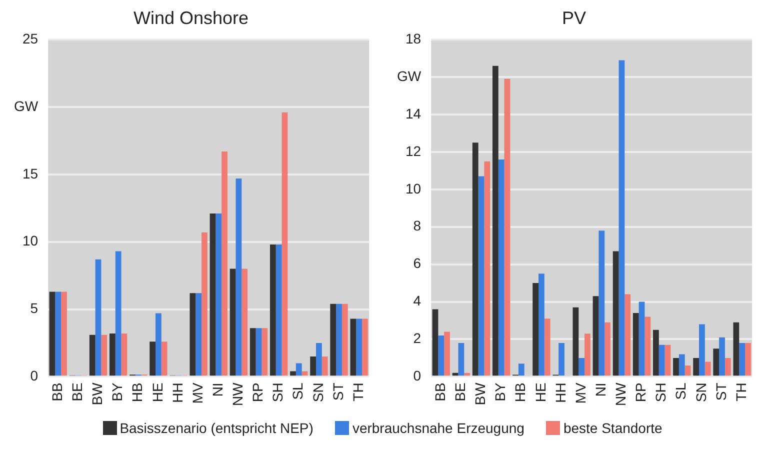 The height and width of the screenshot is (449, 765). I want to click on x-tick-label: SH, so click(278, 392).